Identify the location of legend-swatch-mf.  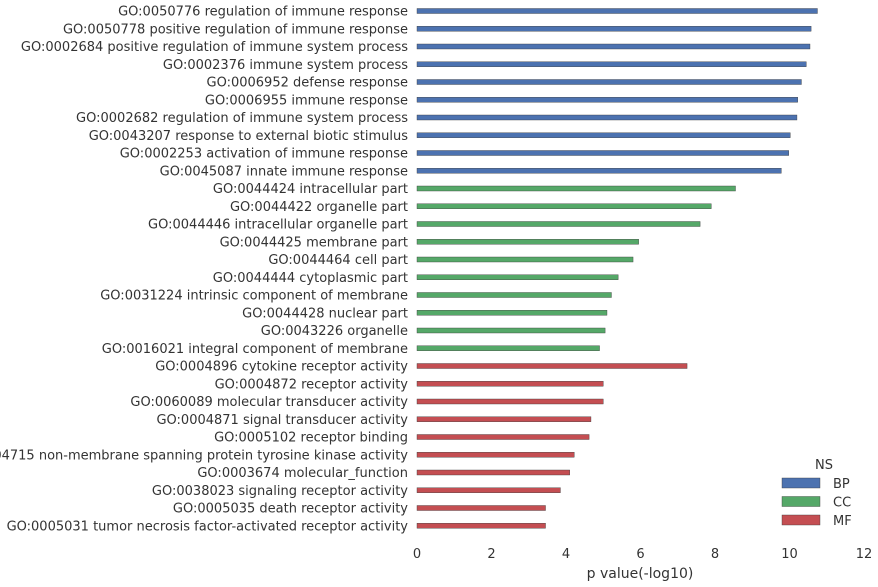
(801, 520).